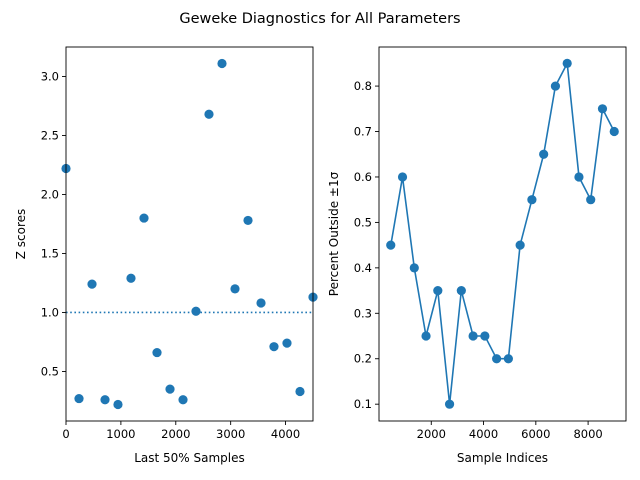 This screenshot has width=640, height=480. Describe the element at coordinates (50, 312) in the screenshot. I see `y-tick-label: 1.0` at that location.